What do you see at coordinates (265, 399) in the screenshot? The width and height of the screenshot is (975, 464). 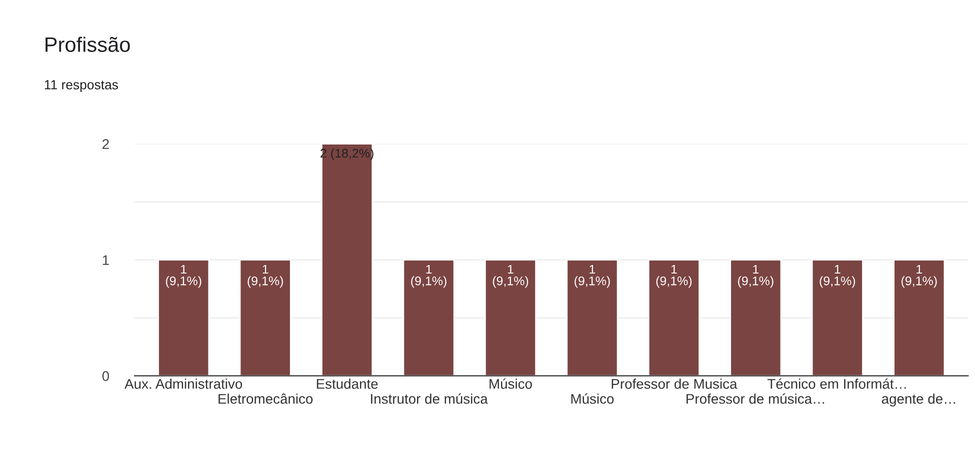 I see `x-tick-label: Eletromecânico` at bounding box center [265, 399].